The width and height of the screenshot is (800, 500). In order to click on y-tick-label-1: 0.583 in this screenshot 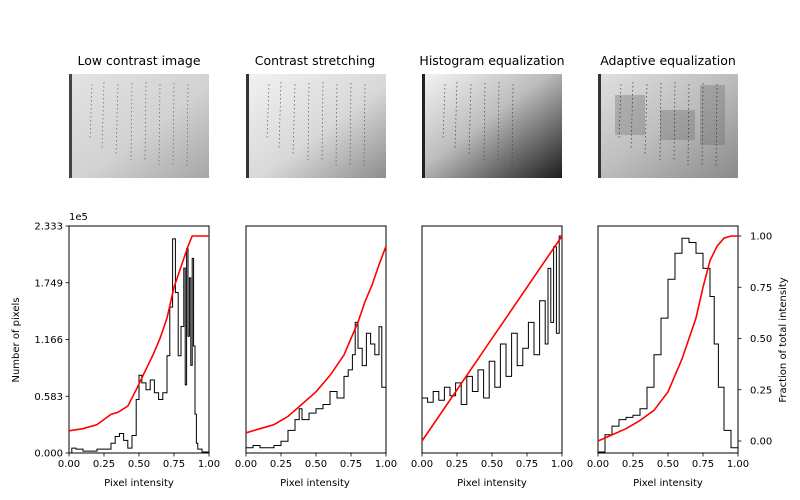, I will do `click(48, 397)`.